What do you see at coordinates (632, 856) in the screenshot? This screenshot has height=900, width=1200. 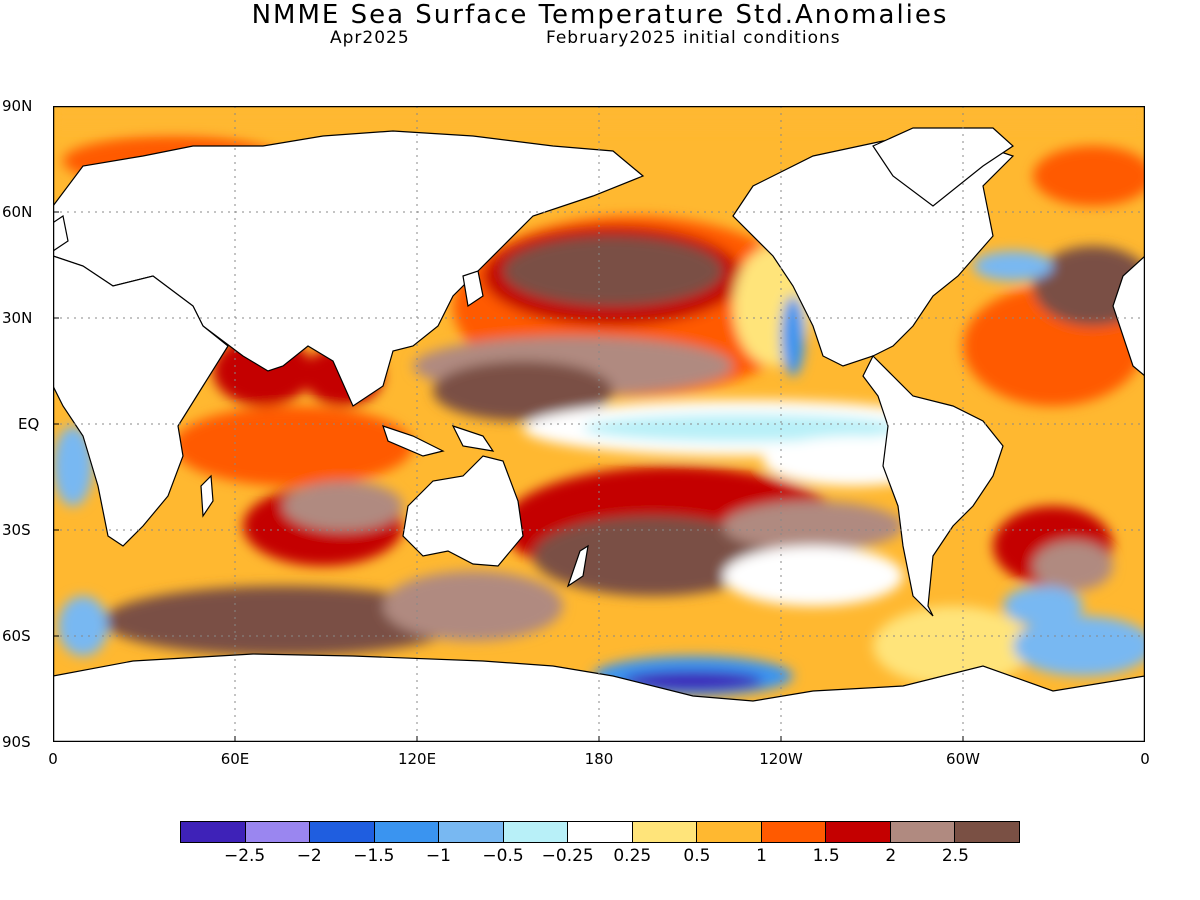 I see `colorbar-label: 0.25` at bounding box center [632, 856].